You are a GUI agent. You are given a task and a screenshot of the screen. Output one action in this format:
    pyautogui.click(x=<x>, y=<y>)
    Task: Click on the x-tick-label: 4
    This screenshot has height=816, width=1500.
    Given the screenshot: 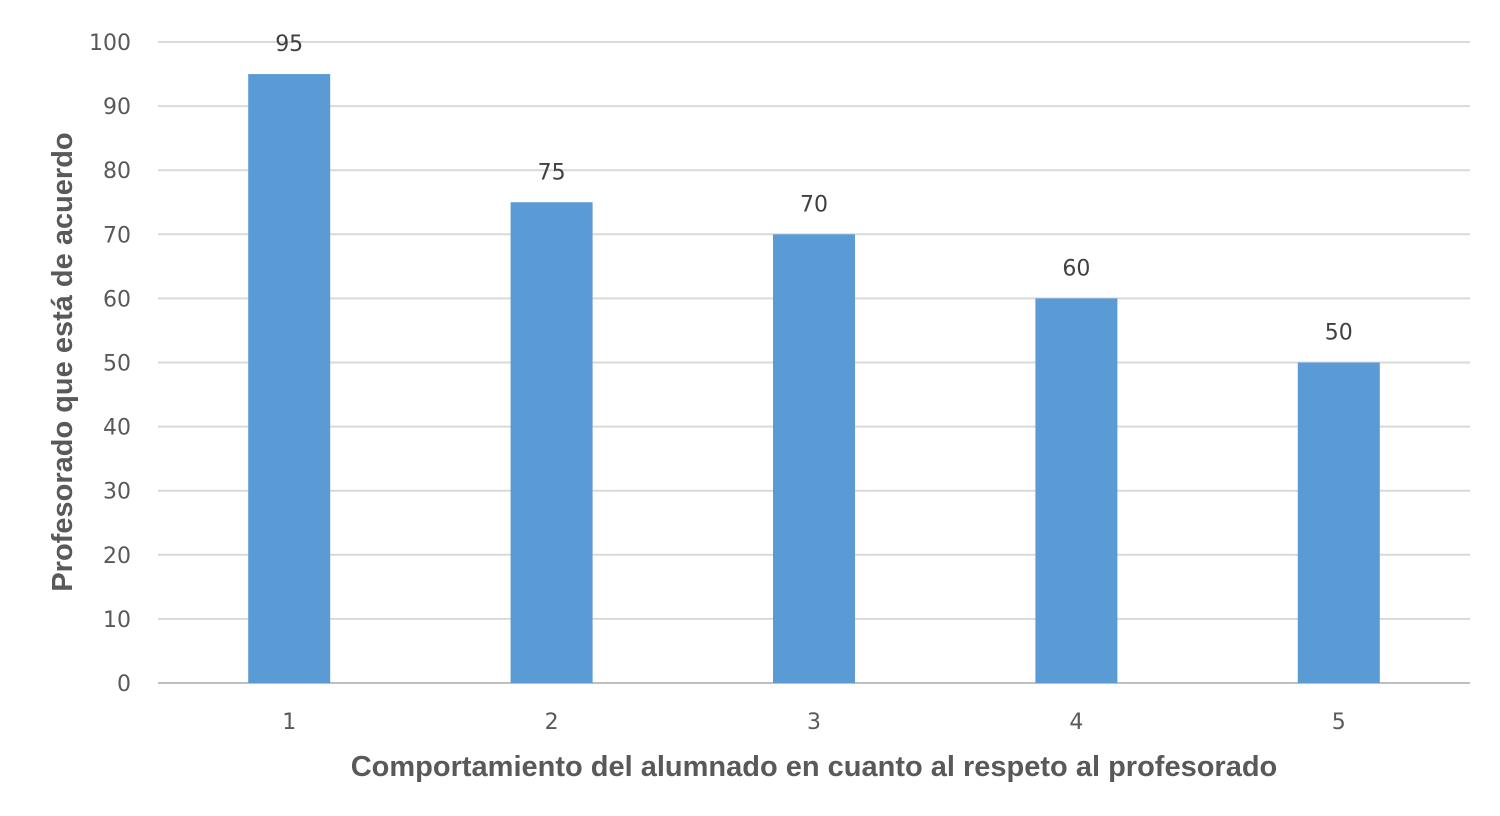 What is the action you would take?
    pyautogui.click(x=1076, y=722)
    